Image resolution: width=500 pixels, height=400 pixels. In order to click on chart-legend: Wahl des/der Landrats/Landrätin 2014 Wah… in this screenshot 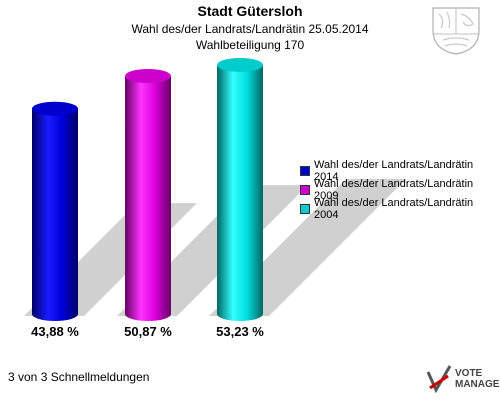, I will do `click(400, 190)`.